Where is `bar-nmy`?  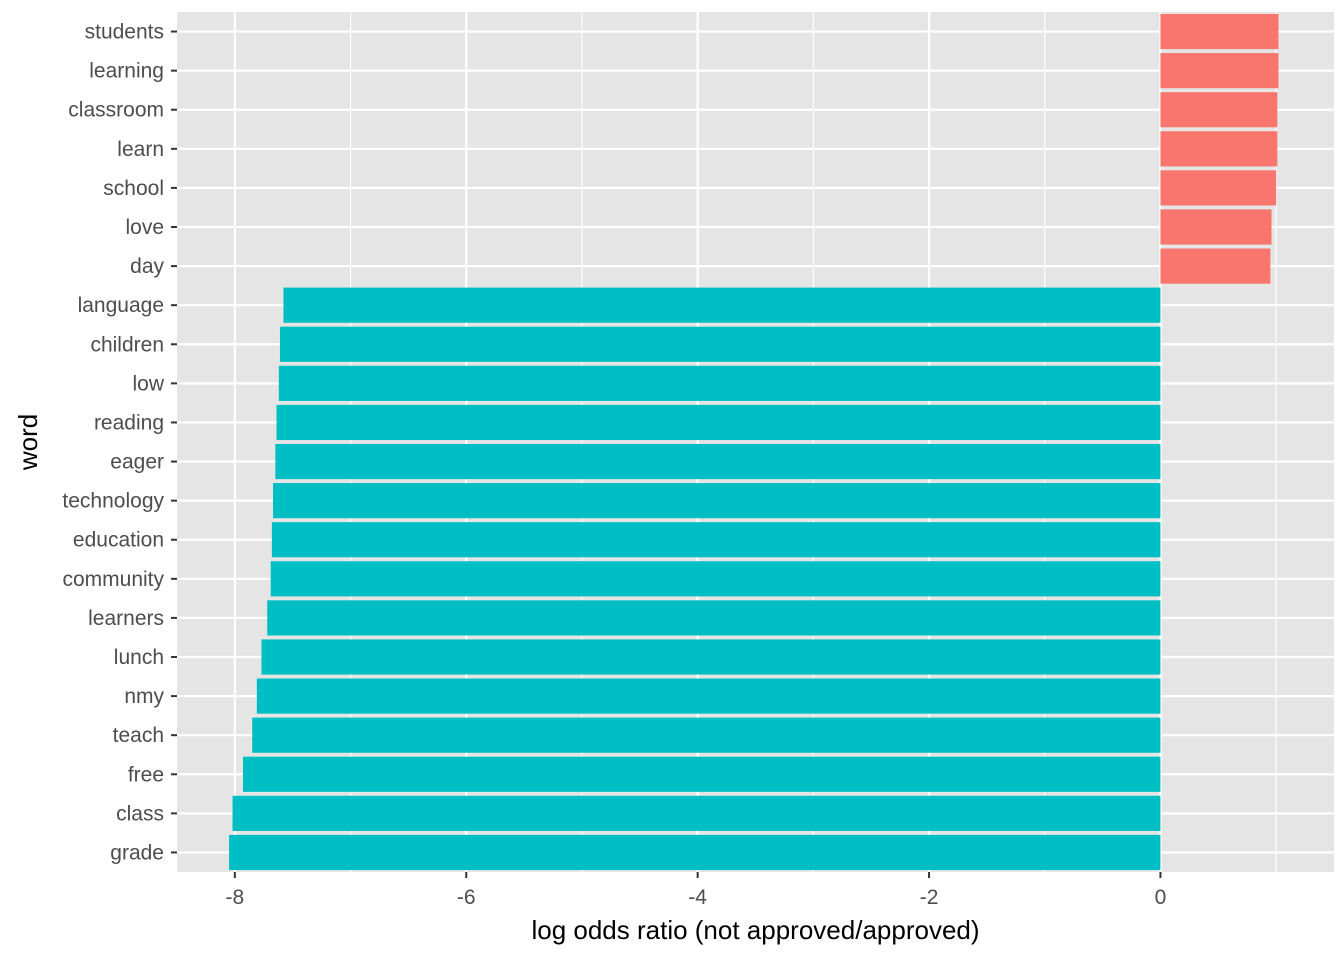
bar-nmy is located at coordinates (708, 696).